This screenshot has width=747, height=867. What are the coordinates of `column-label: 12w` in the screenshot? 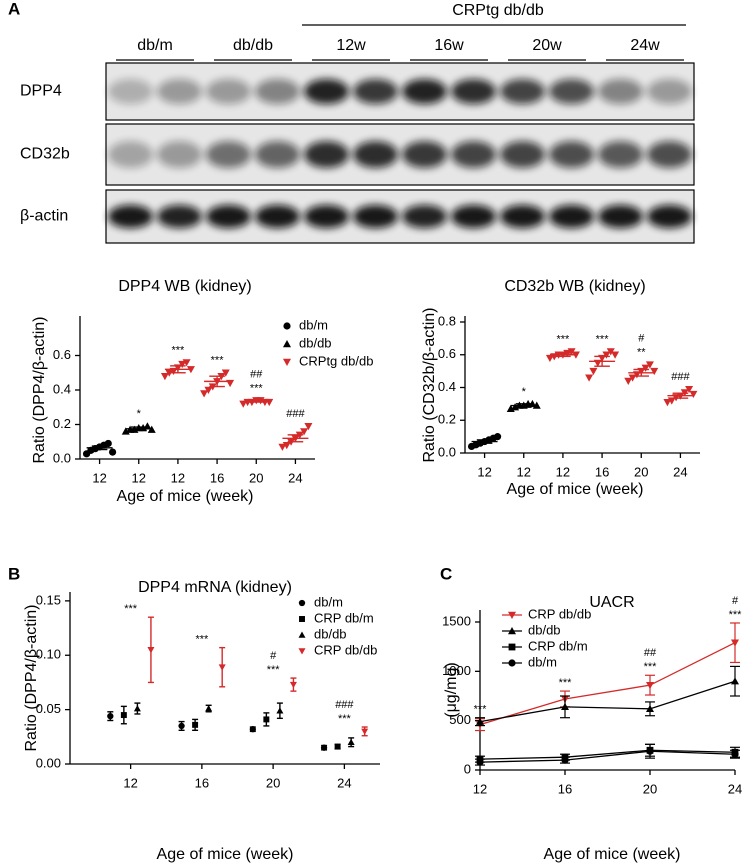 It's located at (351, 45).